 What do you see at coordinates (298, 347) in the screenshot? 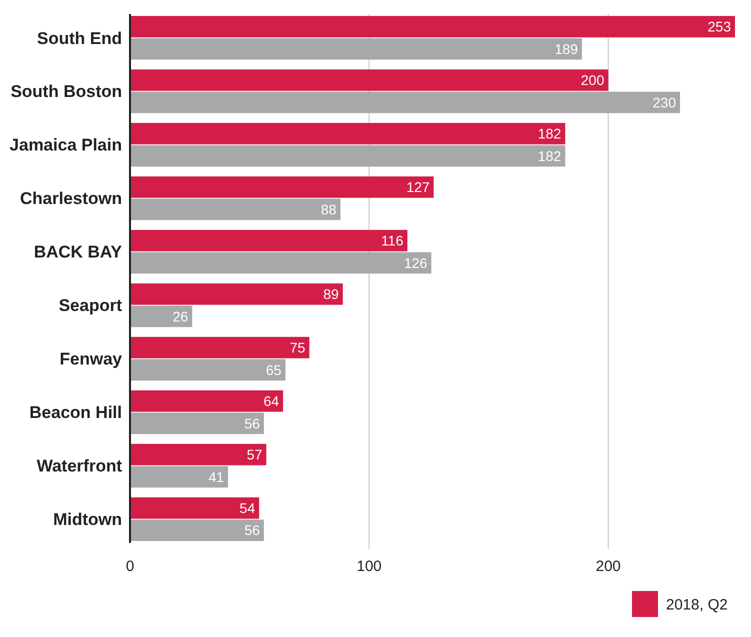
I see `data-label: 75` at bounding box center [298, 347].